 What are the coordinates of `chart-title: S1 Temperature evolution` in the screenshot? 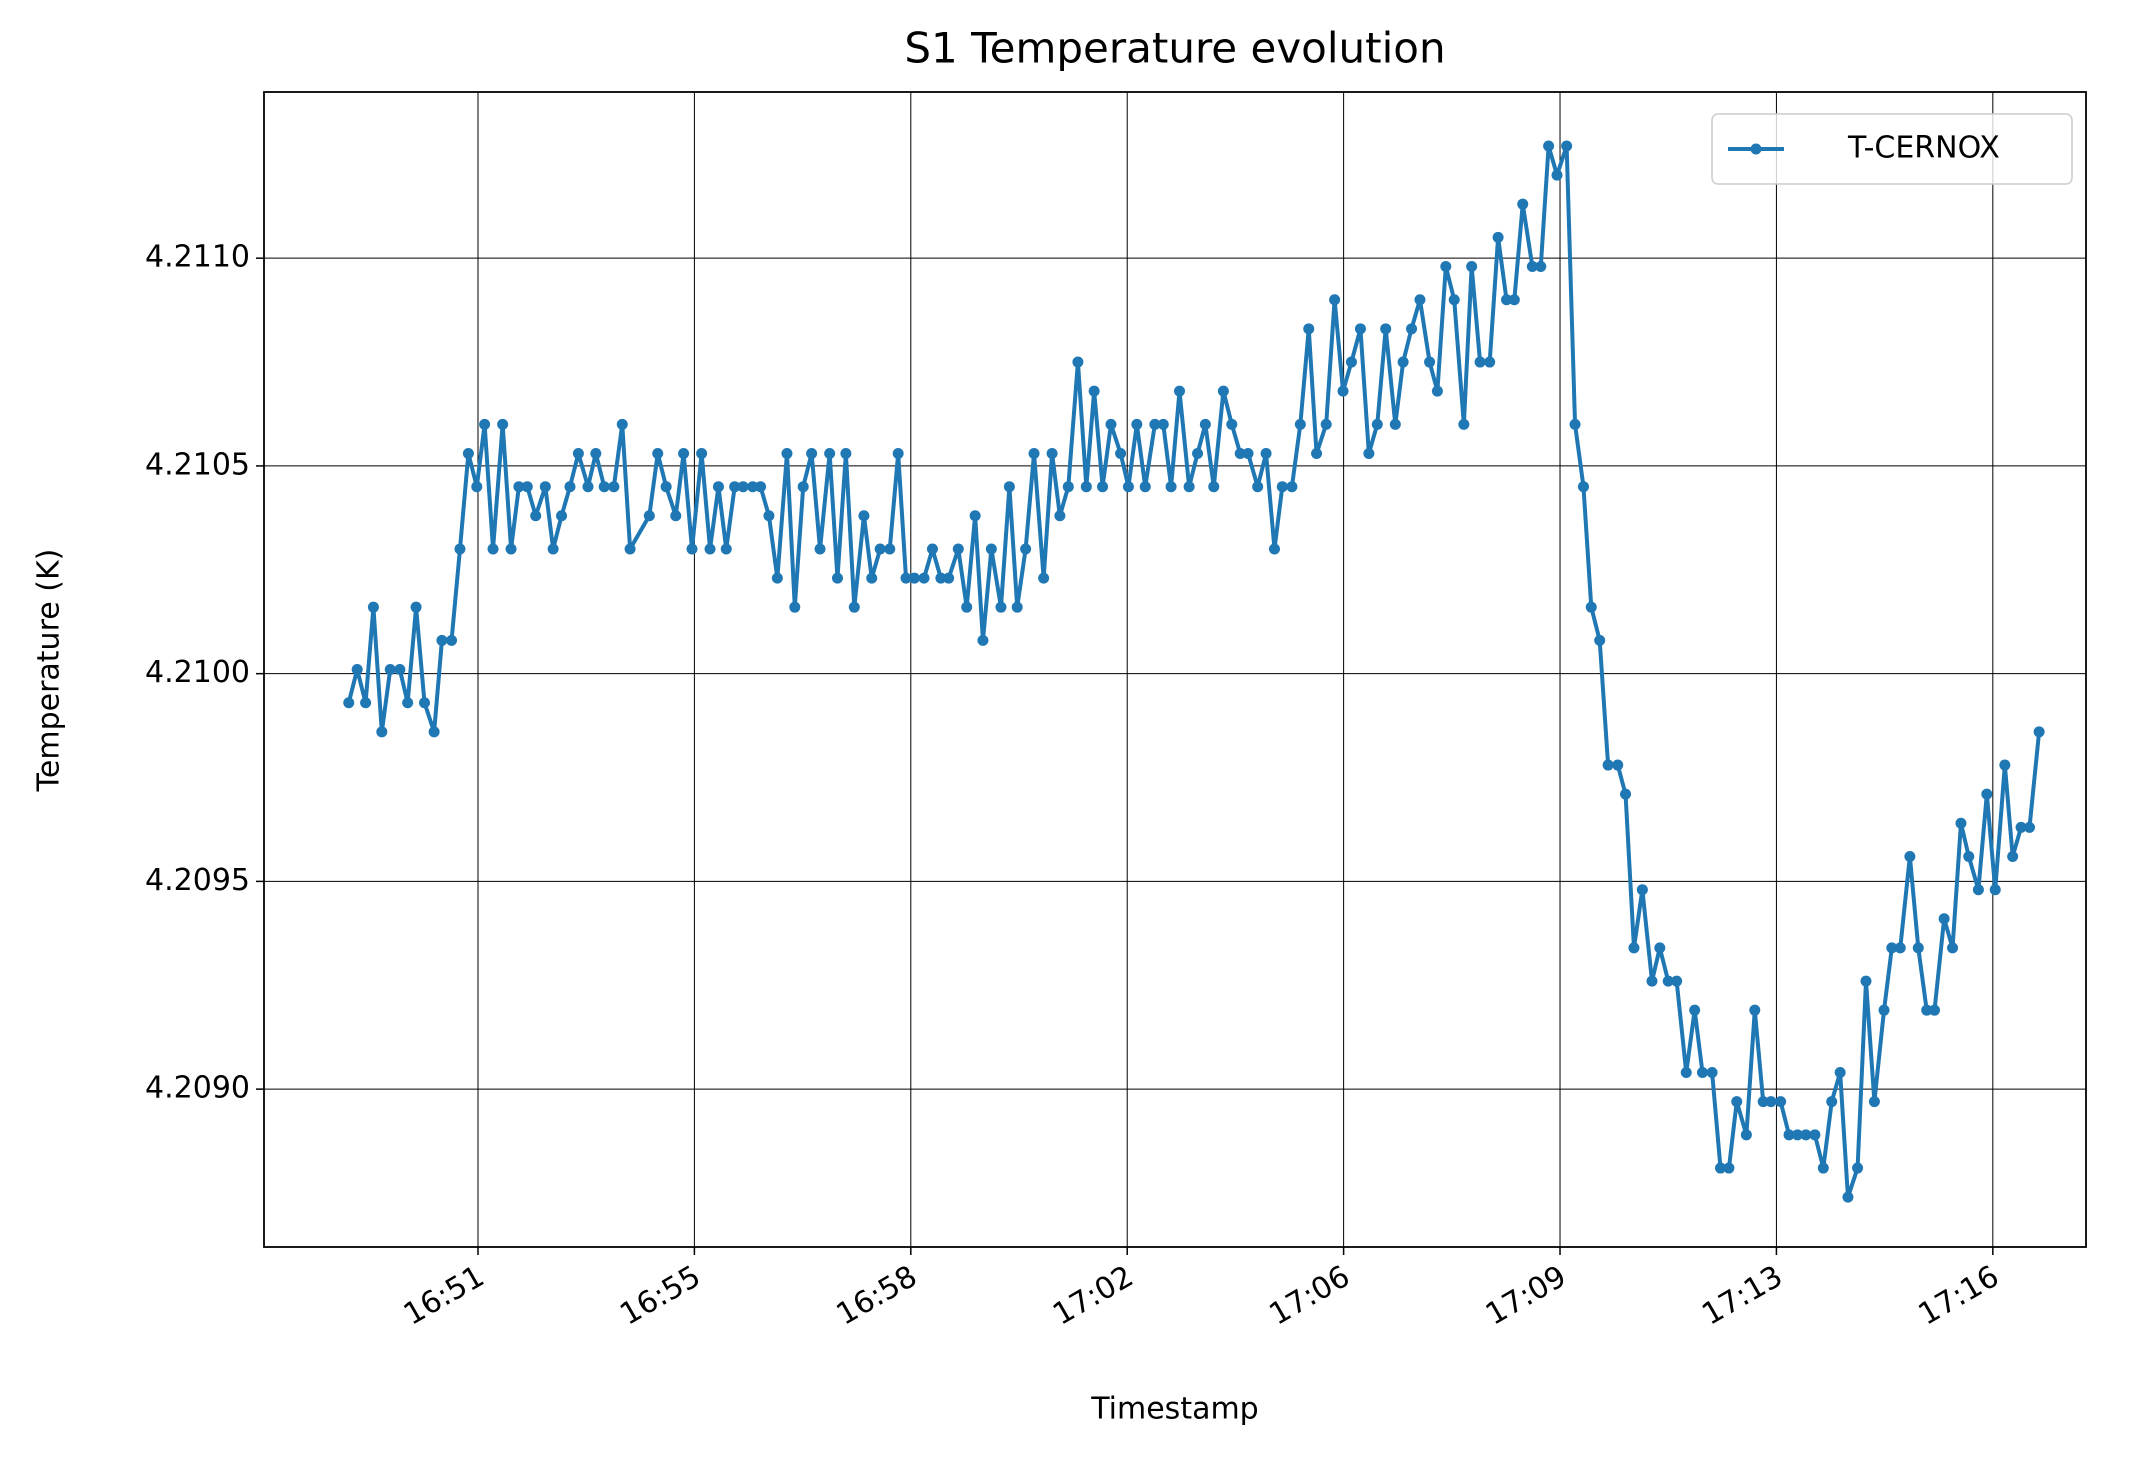 It's located at (1174, 48).